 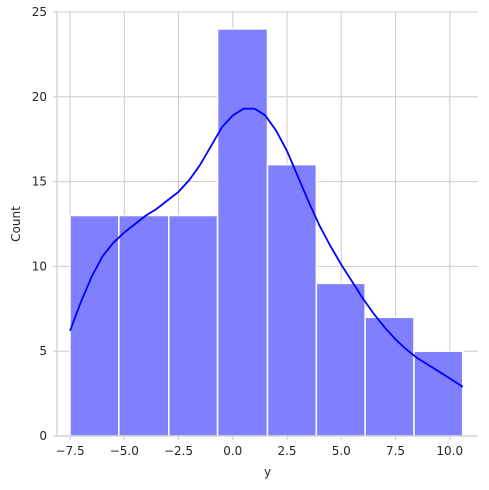 What do you see at coordinates (232, 451) in the screenshot?
I see `x-tick-label: 0.0` at bounding box center [232, 451].